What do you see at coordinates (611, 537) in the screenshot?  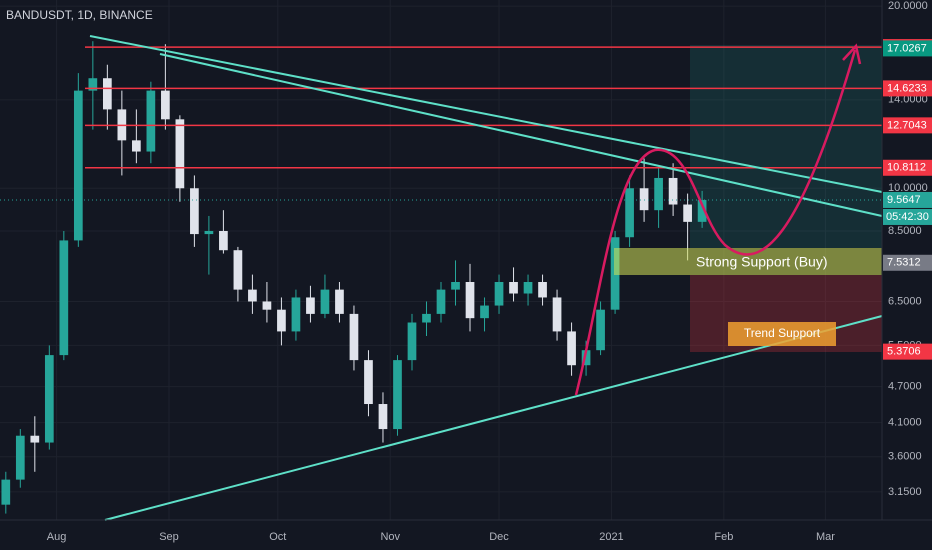 I see `x-tick-label: 2021` at bounding box center [611, 537].